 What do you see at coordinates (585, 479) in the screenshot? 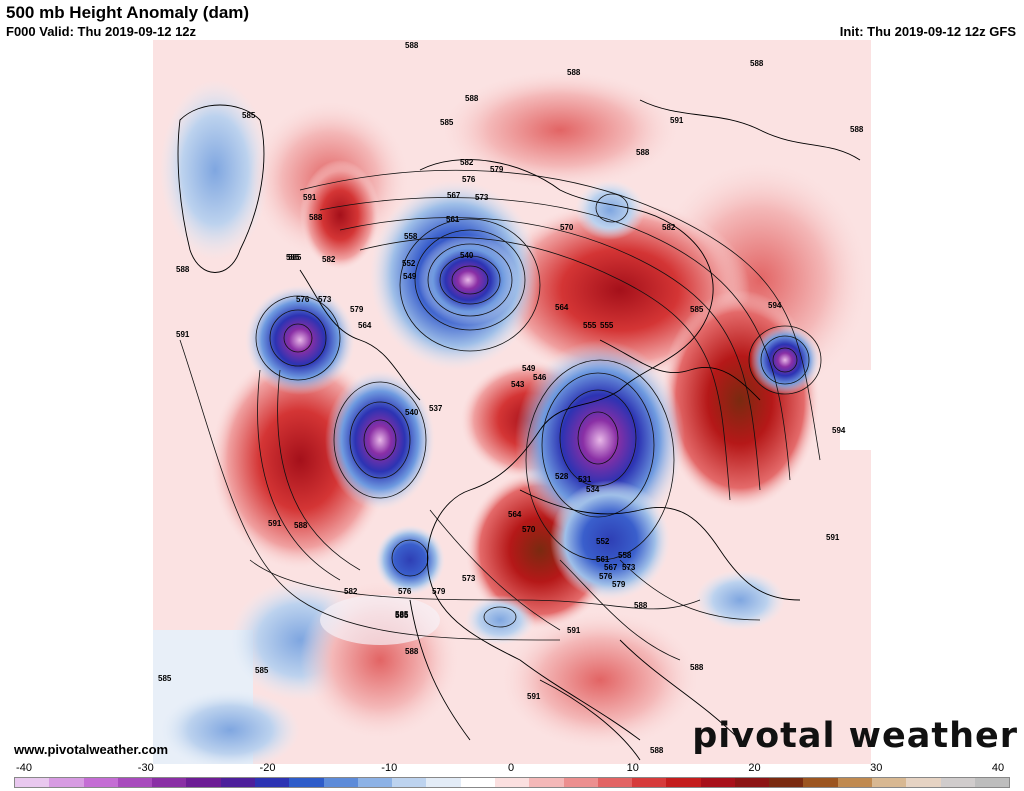
I see `contour-label: 531` at bounding box center [585, 479].